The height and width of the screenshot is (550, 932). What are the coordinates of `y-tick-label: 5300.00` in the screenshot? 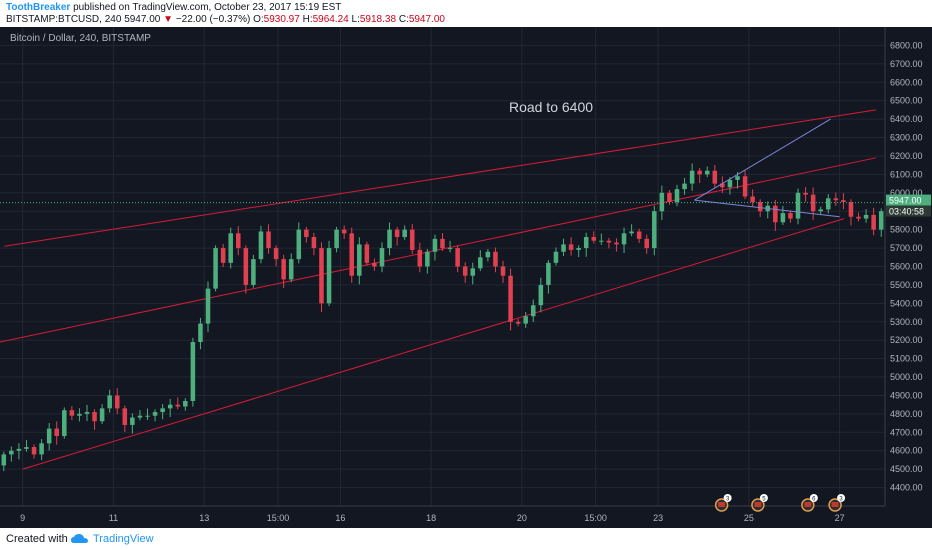 It's located at (906, 322).